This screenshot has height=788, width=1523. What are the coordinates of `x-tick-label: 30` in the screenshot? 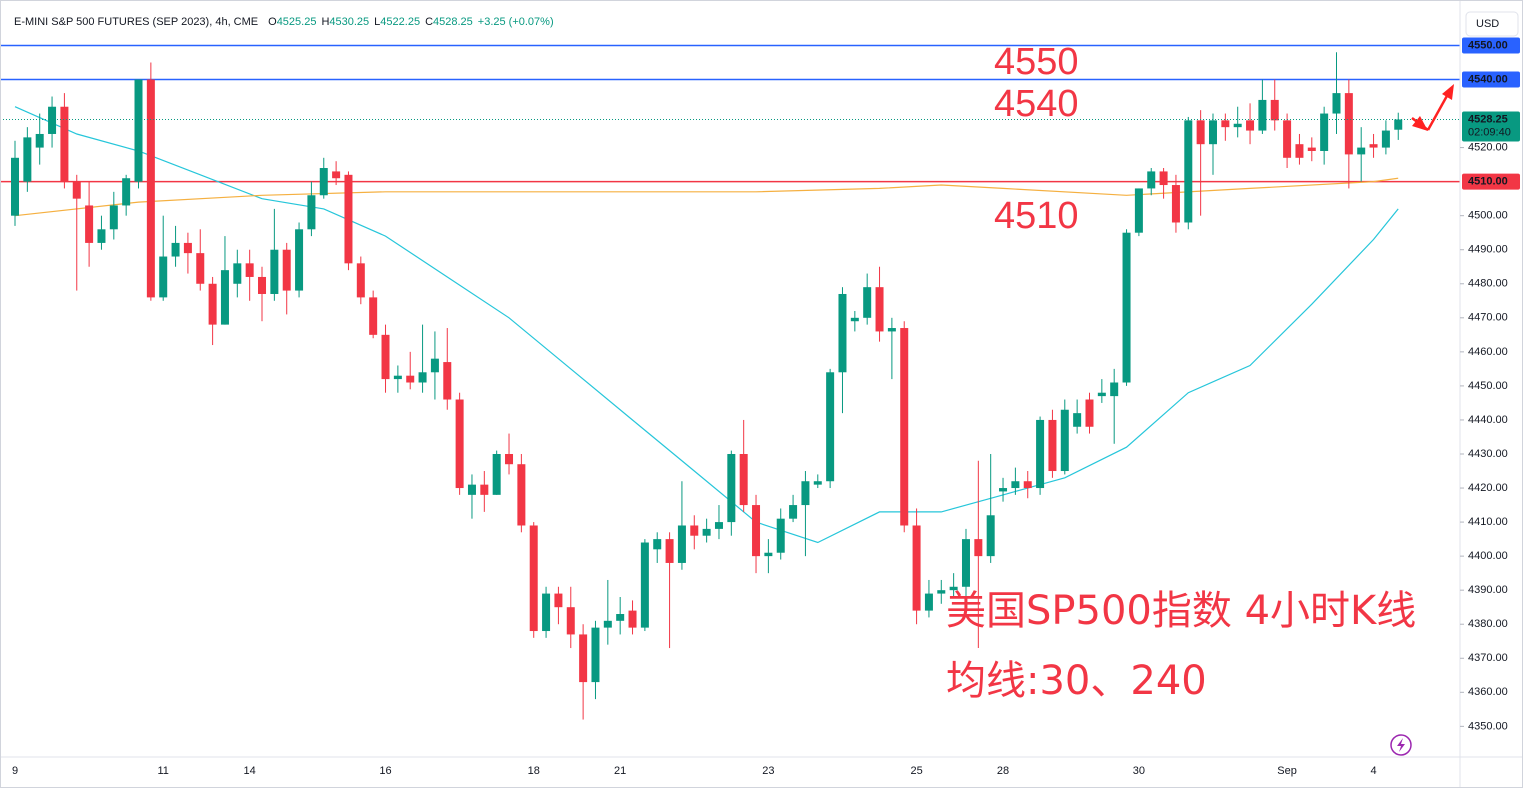 It's located at (1139, 771).